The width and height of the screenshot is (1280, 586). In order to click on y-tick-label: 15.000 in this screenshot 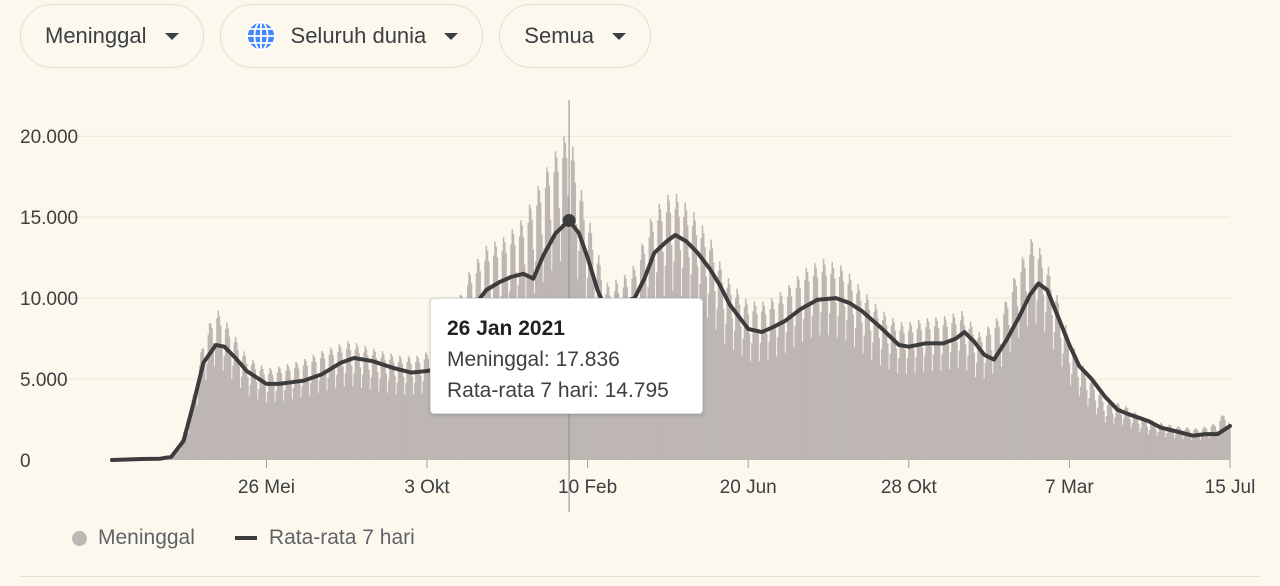, I will do `click(49, 218)`.